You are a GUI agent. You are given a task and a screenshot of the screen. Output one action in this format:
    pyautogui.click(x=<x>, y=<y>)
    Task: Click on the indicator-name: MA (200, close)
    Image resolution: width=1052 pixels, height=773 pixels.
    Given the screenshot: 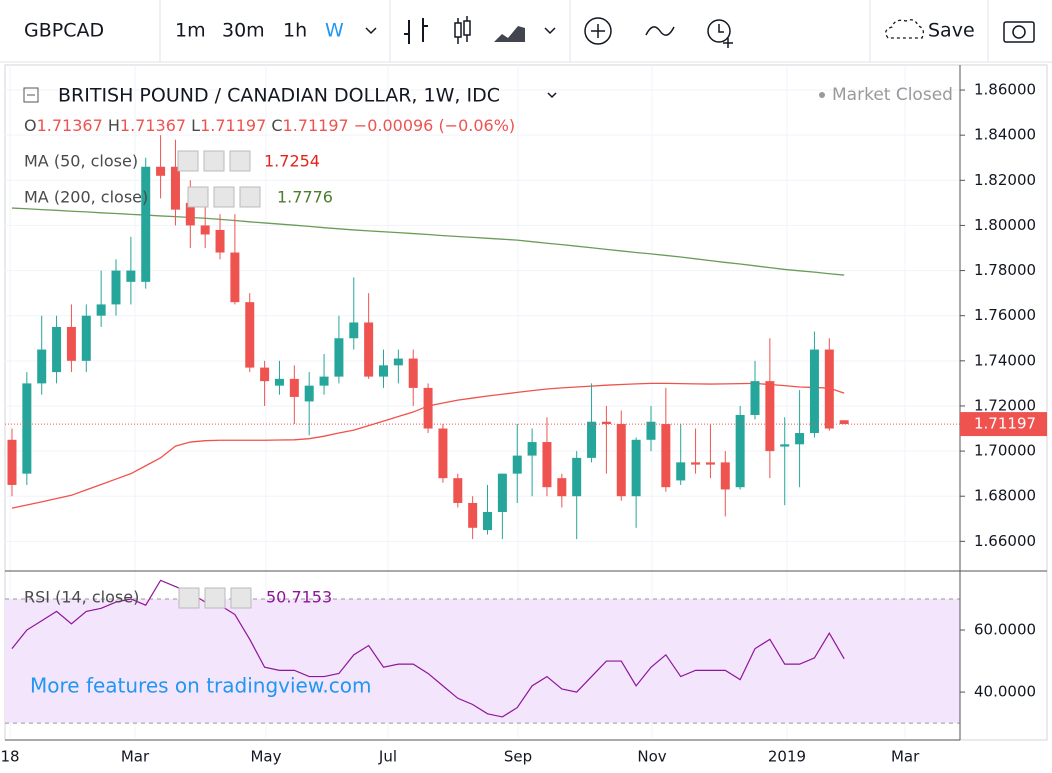 What is the action you would take?
    pyautogui.click(x=86, y=197)
    